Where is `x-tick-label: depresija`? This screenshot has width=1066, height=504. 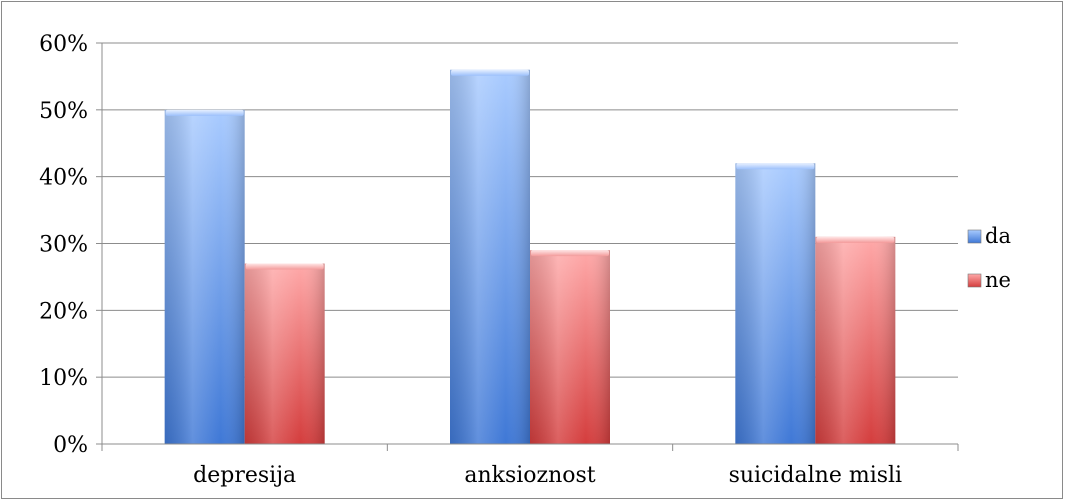
x-tick-label: depresija is located at coordinates (244, 475).